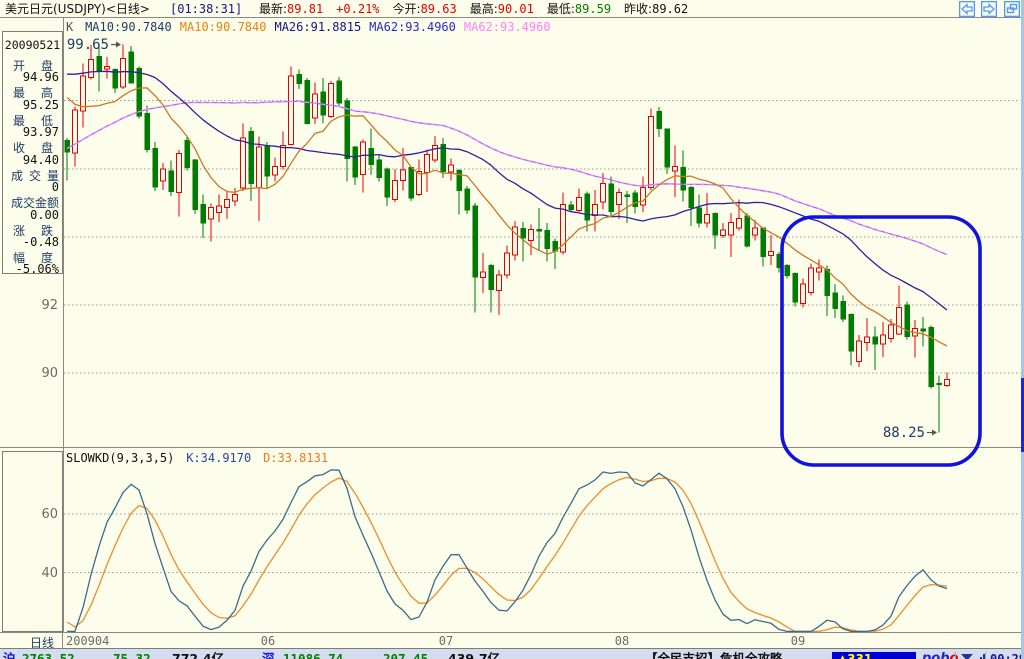  Describe the element at coordinates (34, 148) in the screenshot. I see `quote-row-label: 收 盘` at that location.